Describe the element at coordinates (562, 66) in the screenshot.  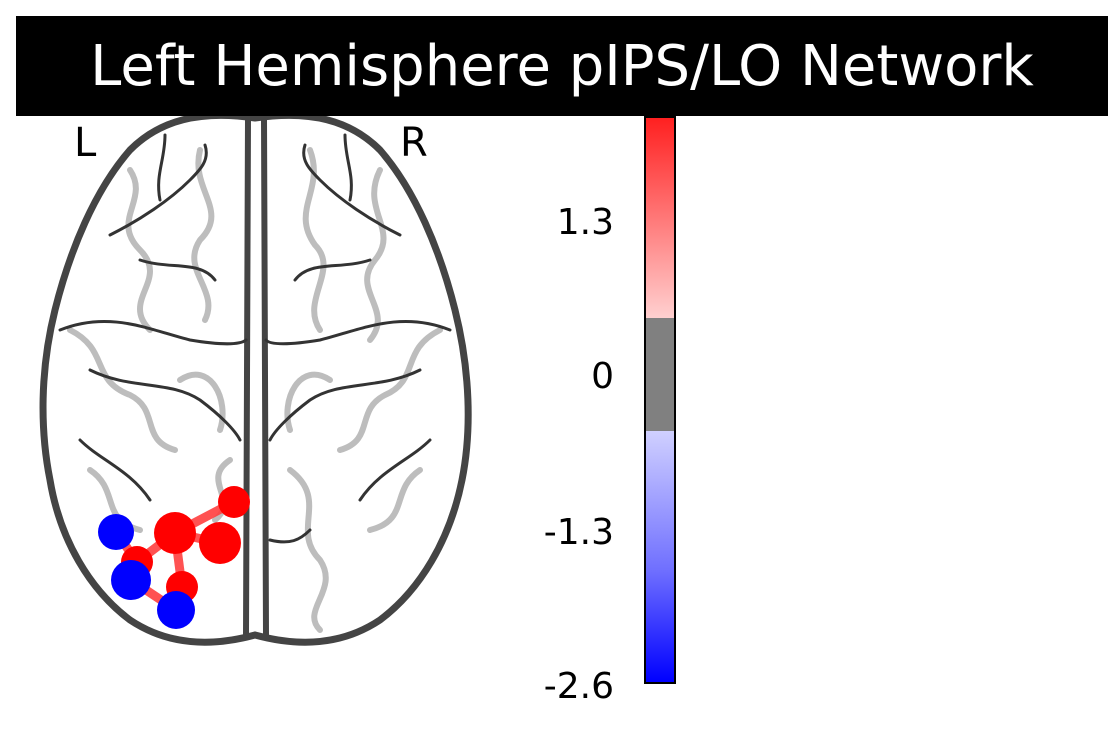
I see `figure-title: Left Hemisphere pIPS/LO Network` at that location.